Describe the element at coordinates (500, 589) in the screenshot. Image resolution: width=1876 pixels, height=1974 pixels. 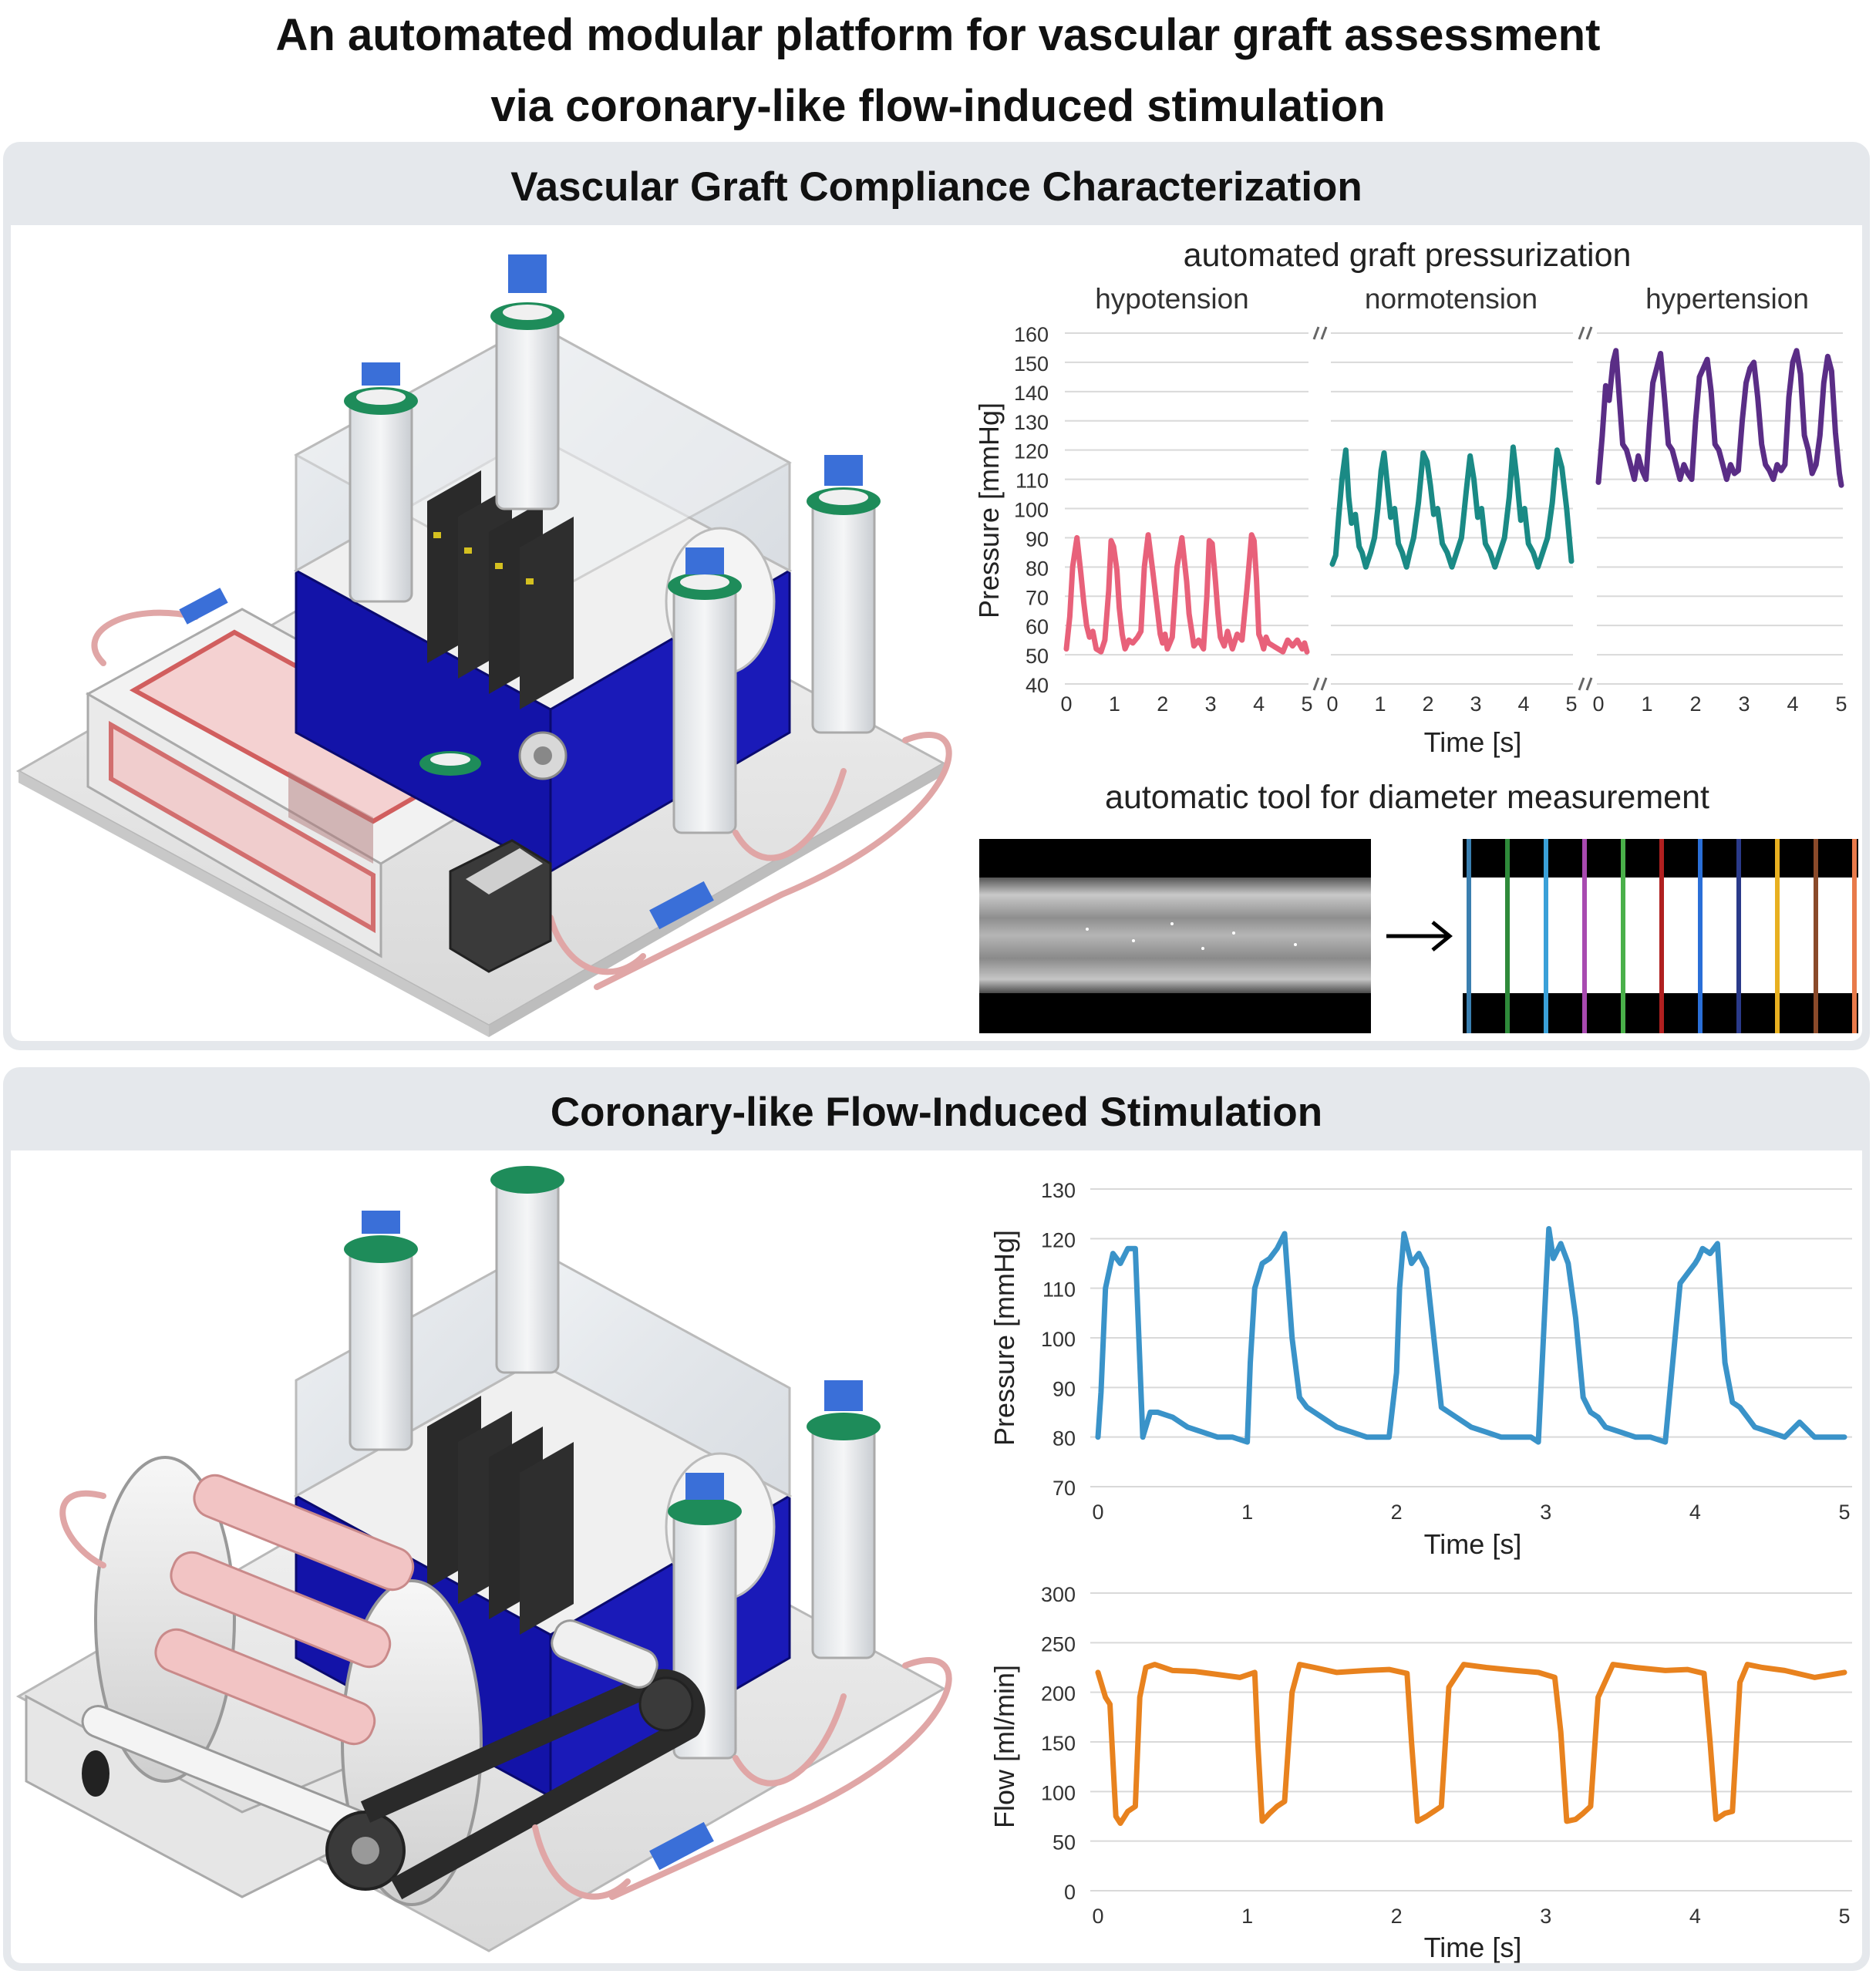
I see `control-boards` at that location.